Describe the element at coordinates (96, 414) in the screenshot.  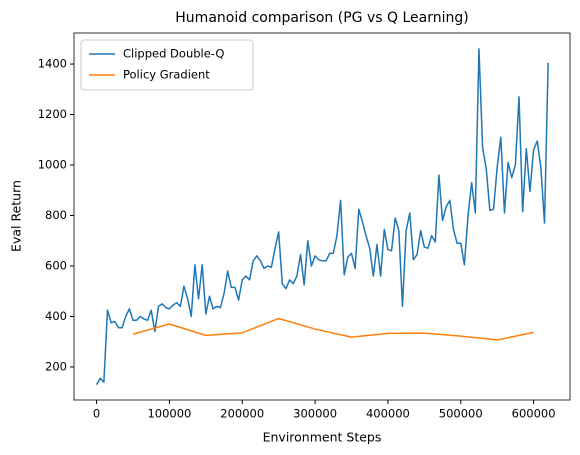
I see `x-tick-label: 0` at that location.